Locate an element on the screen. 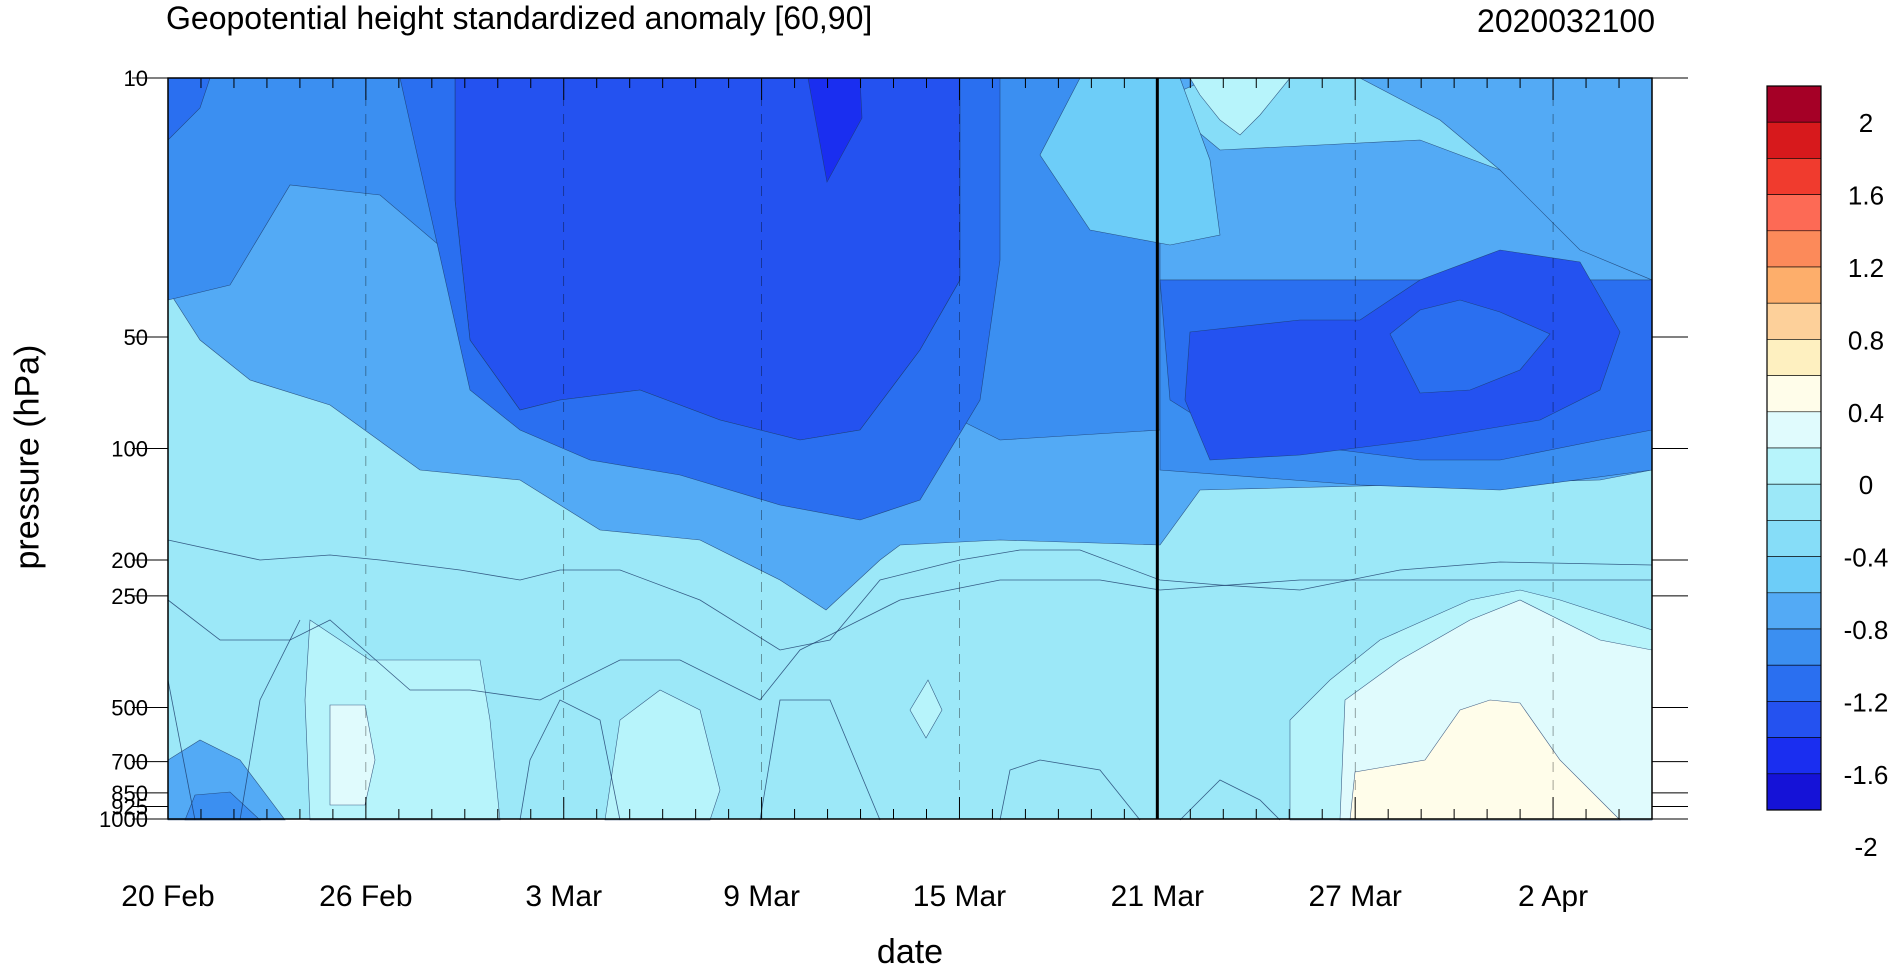 This screenshot has width=1889, height=972. y-tick-label: 1000 is located at coordinates (123, 819).